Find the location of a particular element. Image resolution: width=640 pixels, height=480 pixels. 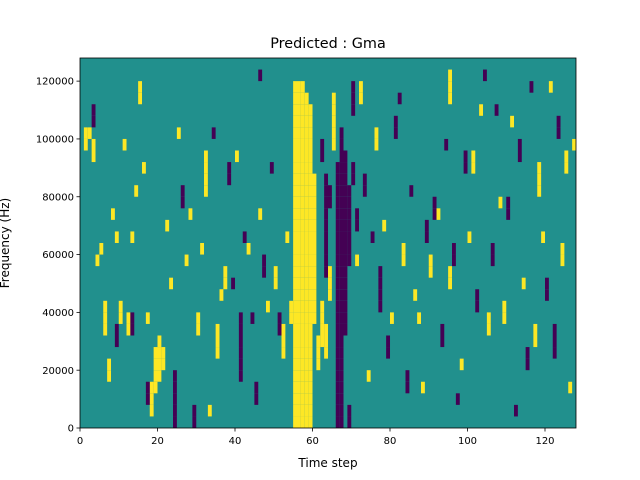

x-tick-label: 40 is located at coordinates (235, 441).